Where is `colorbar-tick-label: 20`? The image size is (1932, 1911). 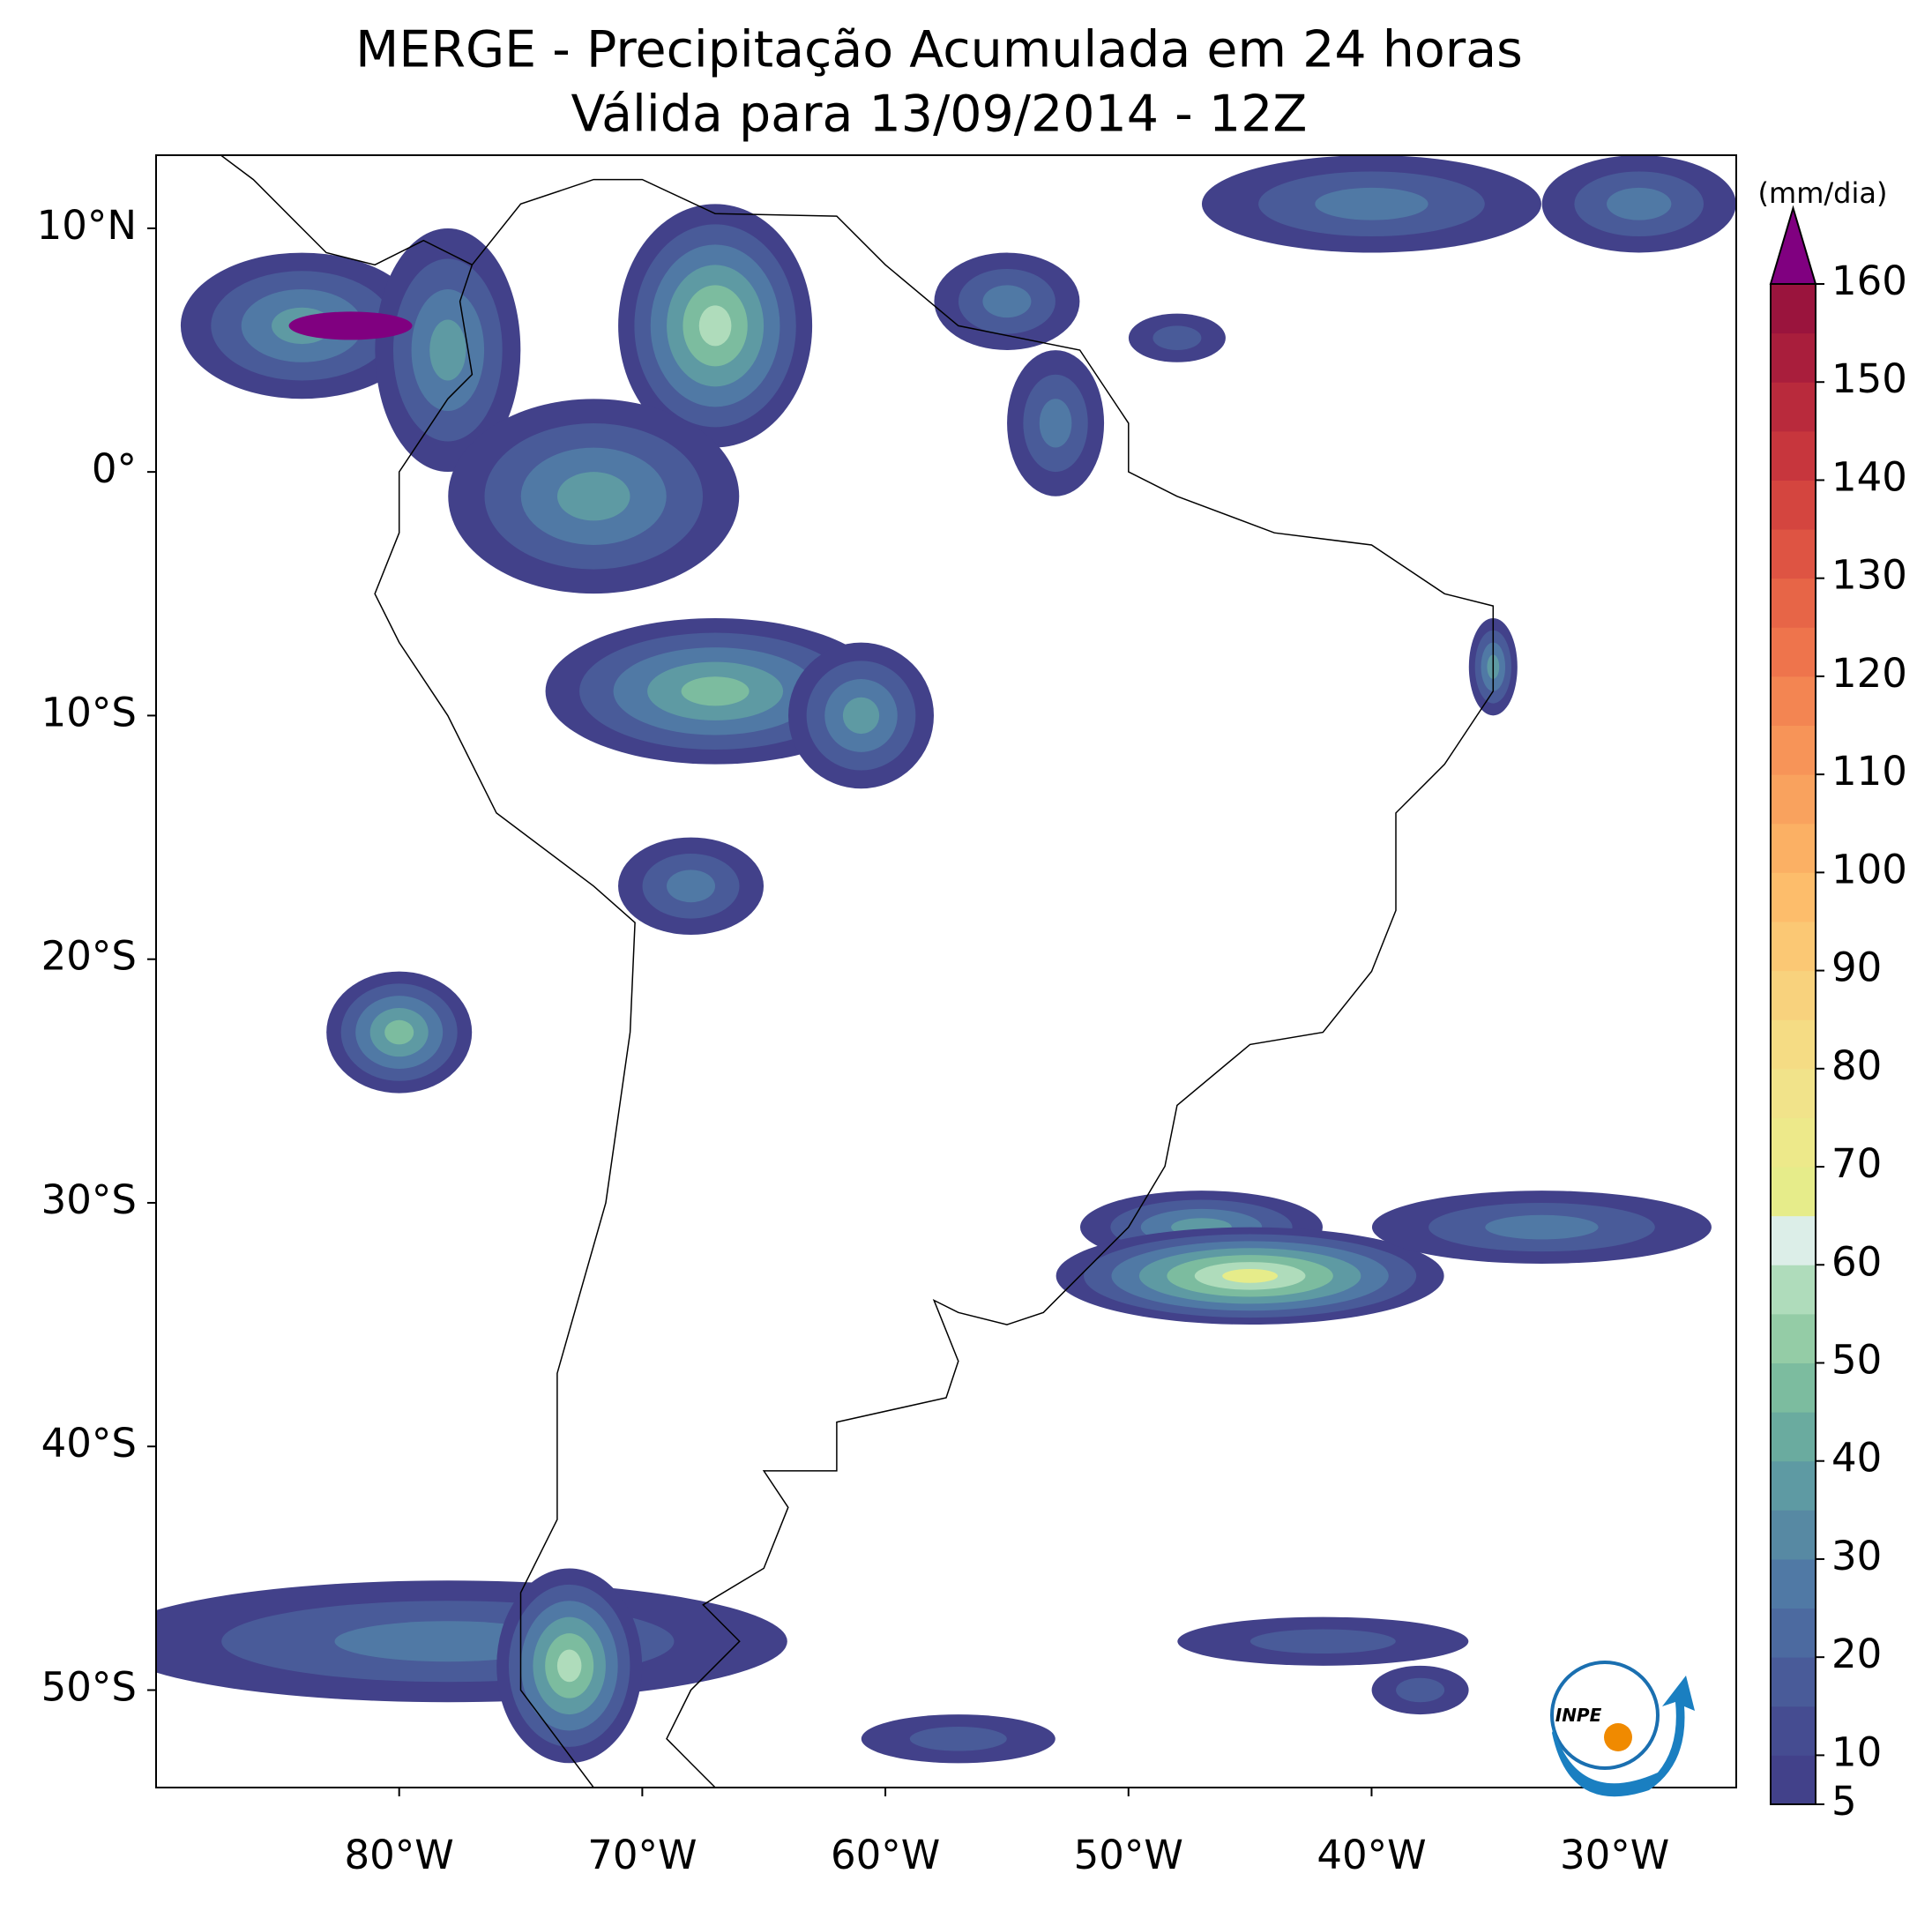
colorbar-tick-label: 20 is located at coordinates (1856, 1654).